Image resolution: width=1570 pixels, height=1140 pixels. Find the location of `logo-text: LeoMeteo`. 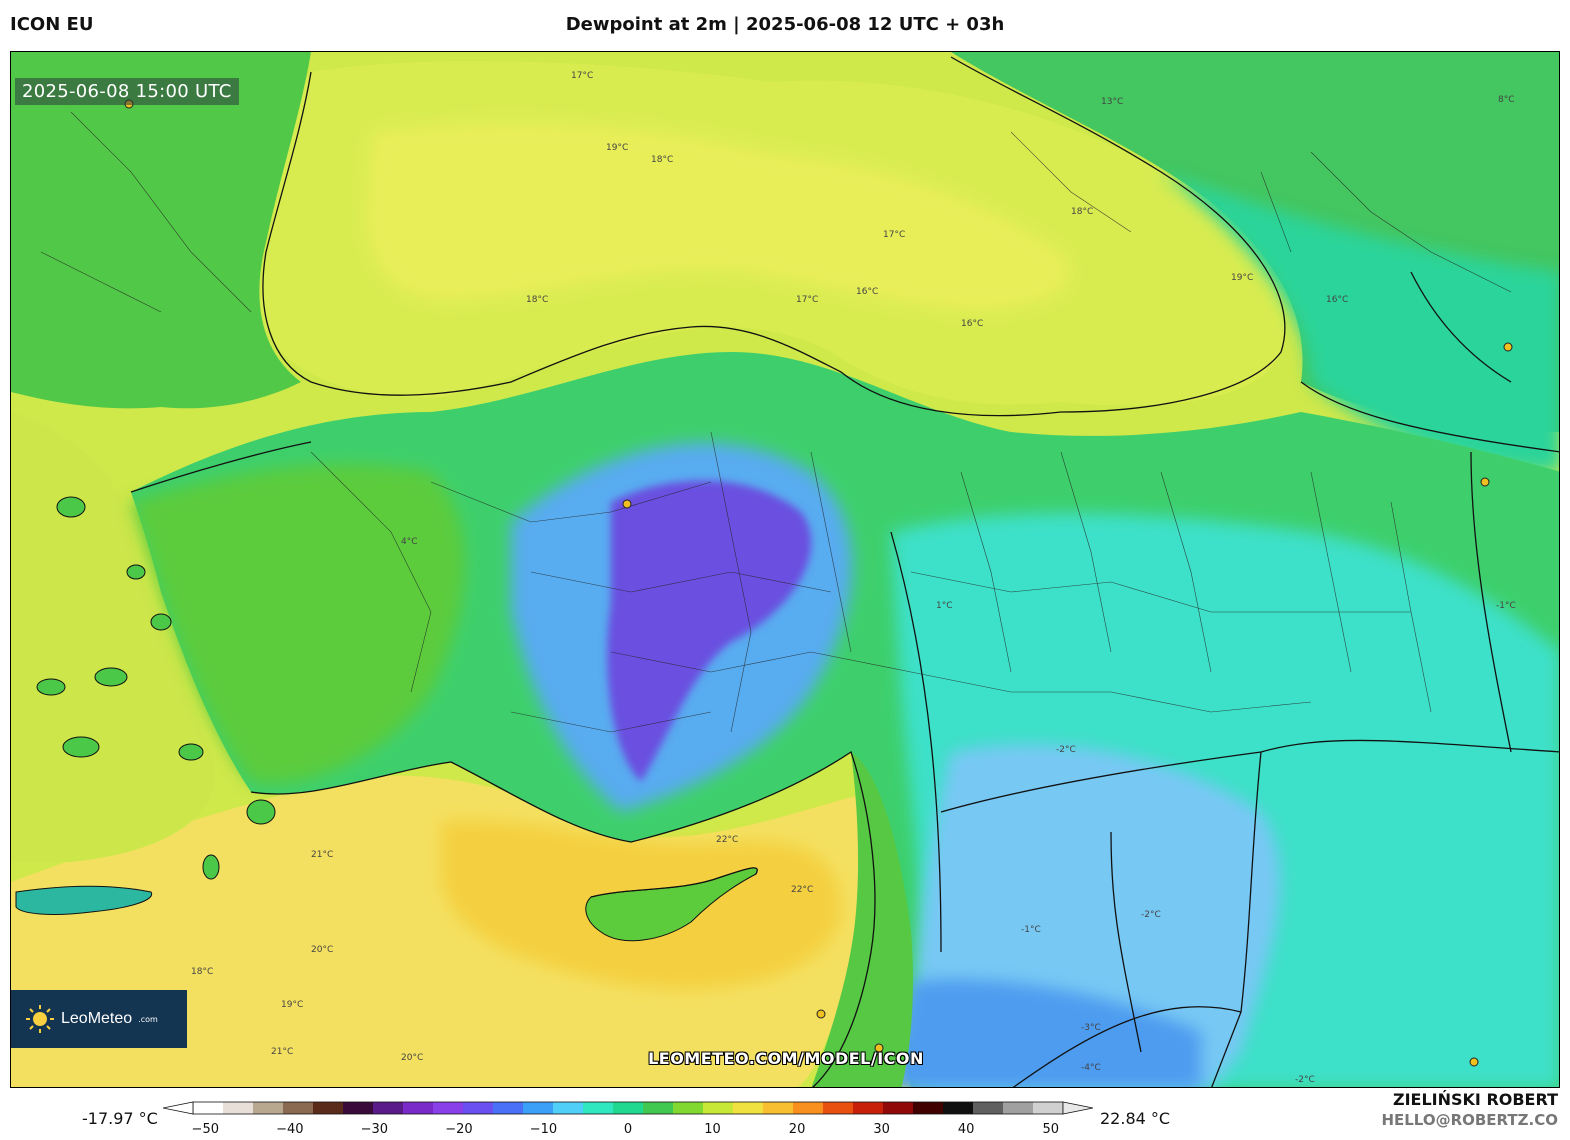

logo-text: LeoMeteo is located at coordinates (97, 1018).